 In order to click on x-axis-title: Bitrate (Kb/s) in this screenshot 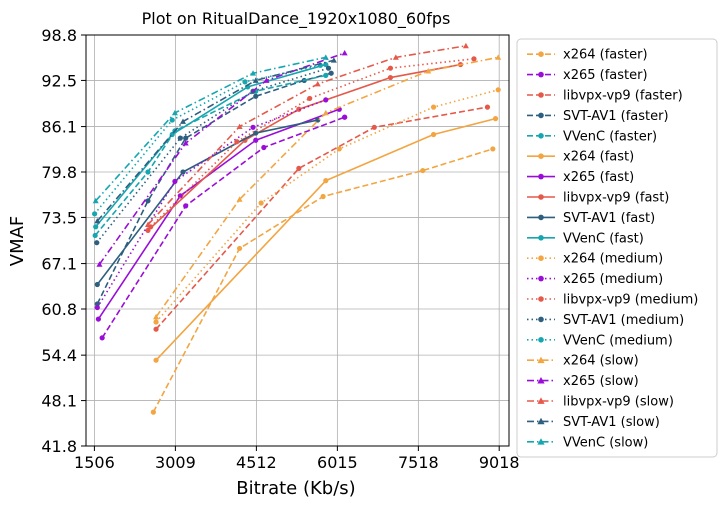, I will do `click(295, 488)`.